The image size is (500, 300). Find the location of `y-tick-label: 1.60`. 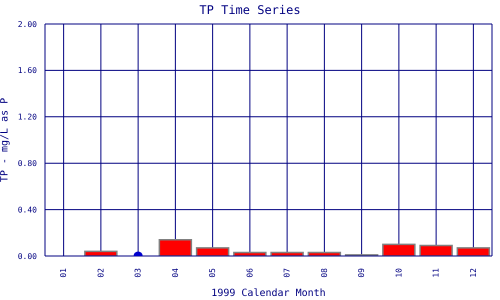

y-tick-label: 1.60 is located at coordinates (28, 71).